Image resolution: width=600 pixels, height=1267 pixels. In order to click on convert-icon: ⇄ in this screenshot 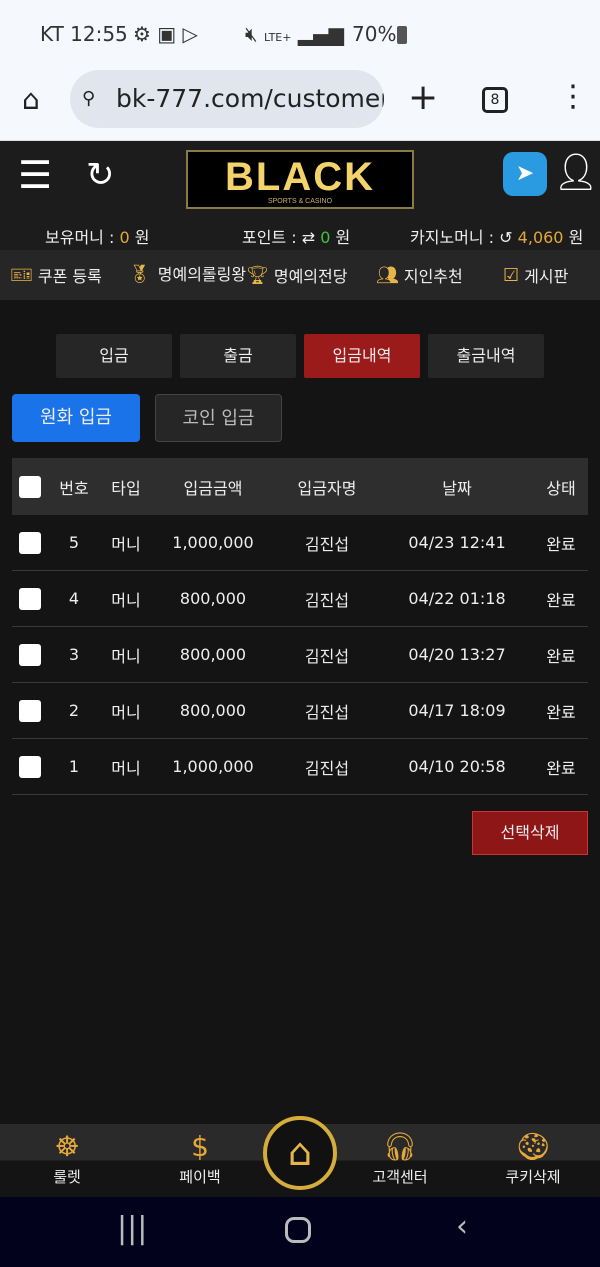, I will do `click(308, 237)`.